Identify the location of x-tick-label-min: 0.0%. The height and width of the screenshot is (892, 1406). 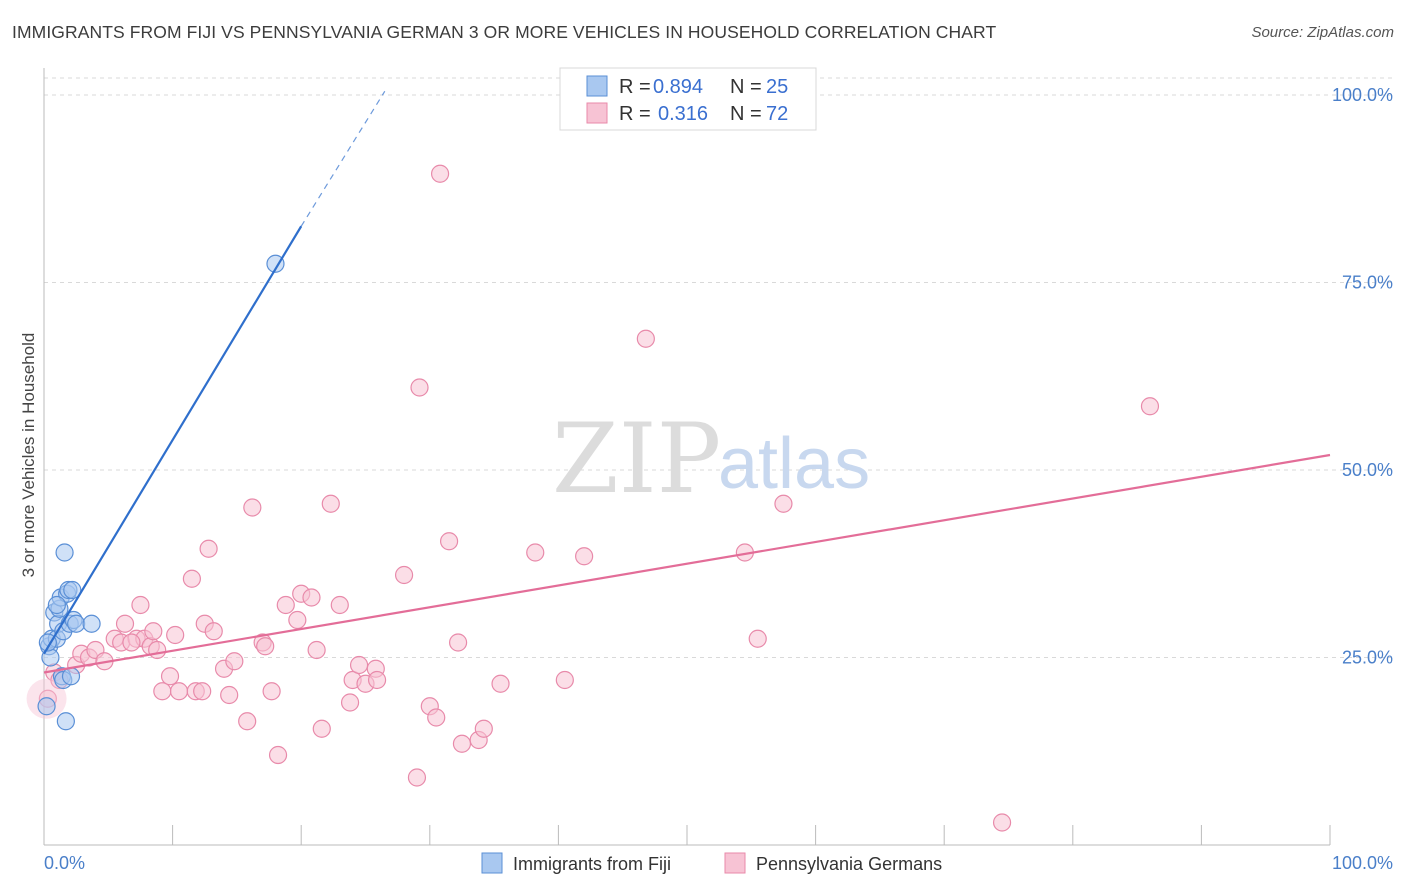
(64, 863).